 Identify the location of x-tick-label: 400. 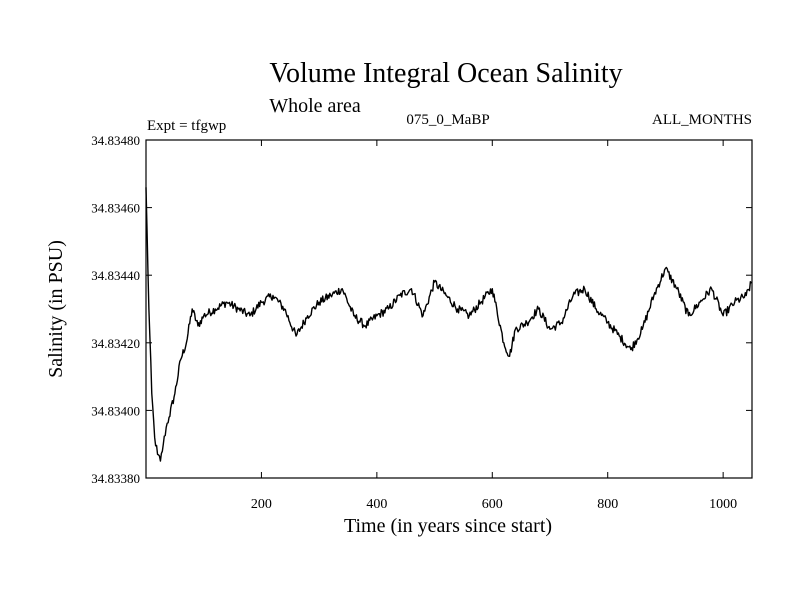
(376, 504).